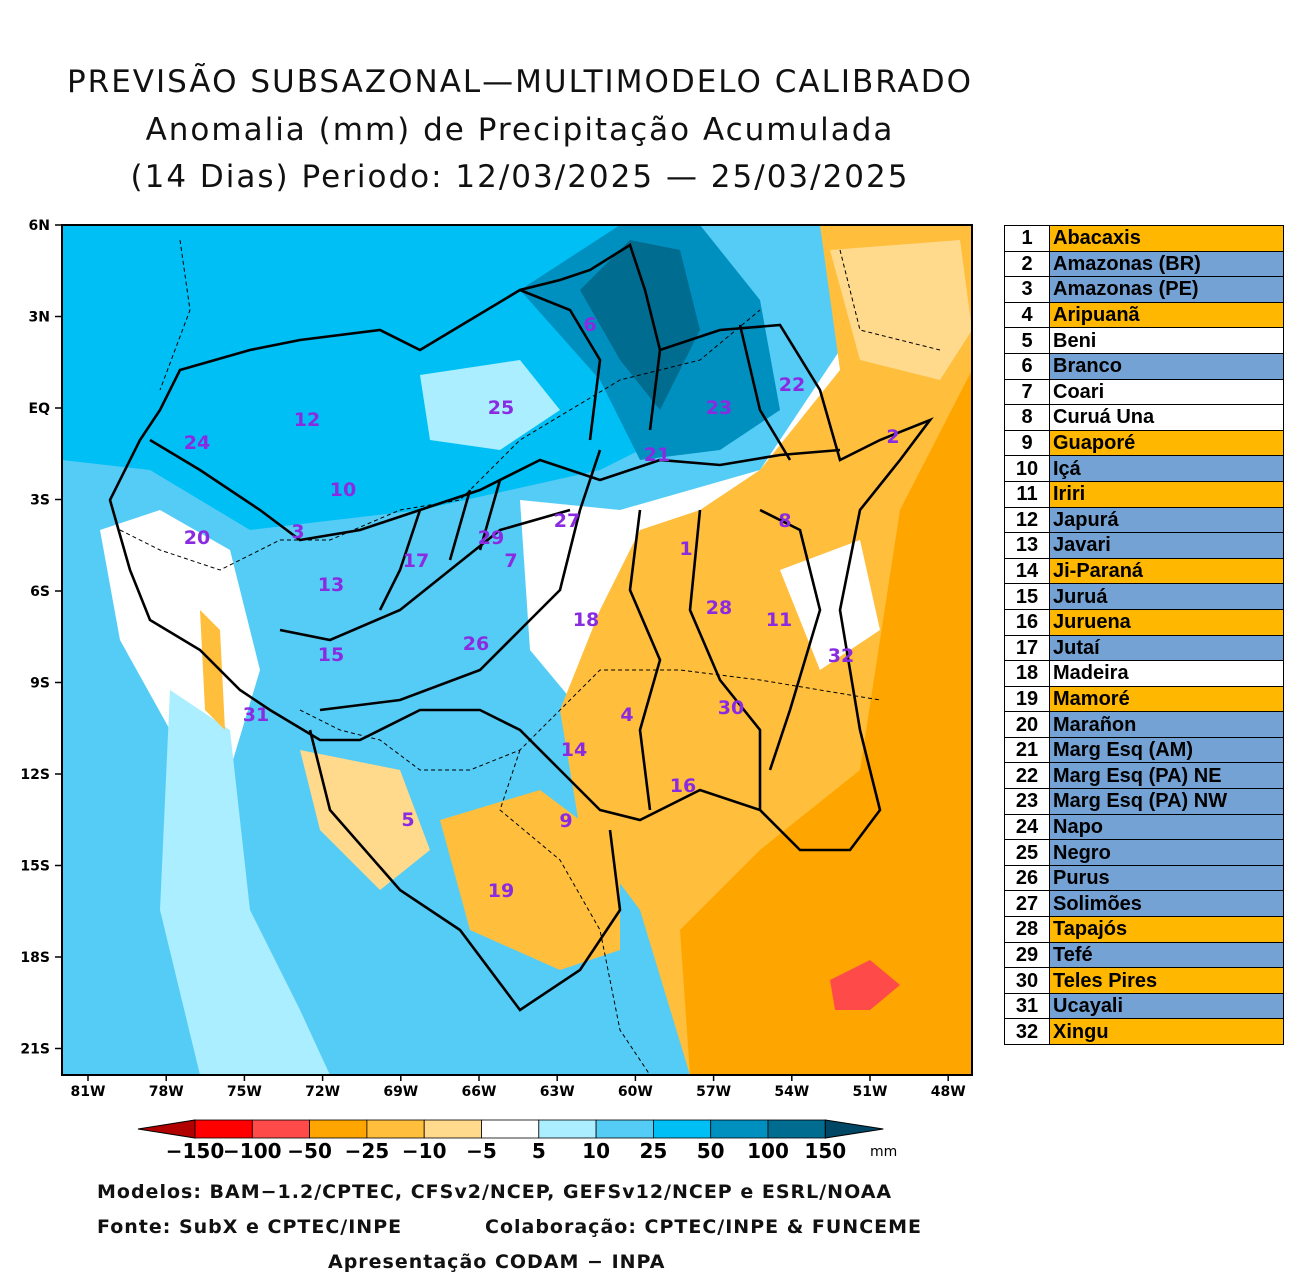 Image resolution: width=1293 pixels, height=1286 pixels. Describe the element at coordinates (322, 1092) in the screenshot. I see `lon-tick-label: 72W` at that location.